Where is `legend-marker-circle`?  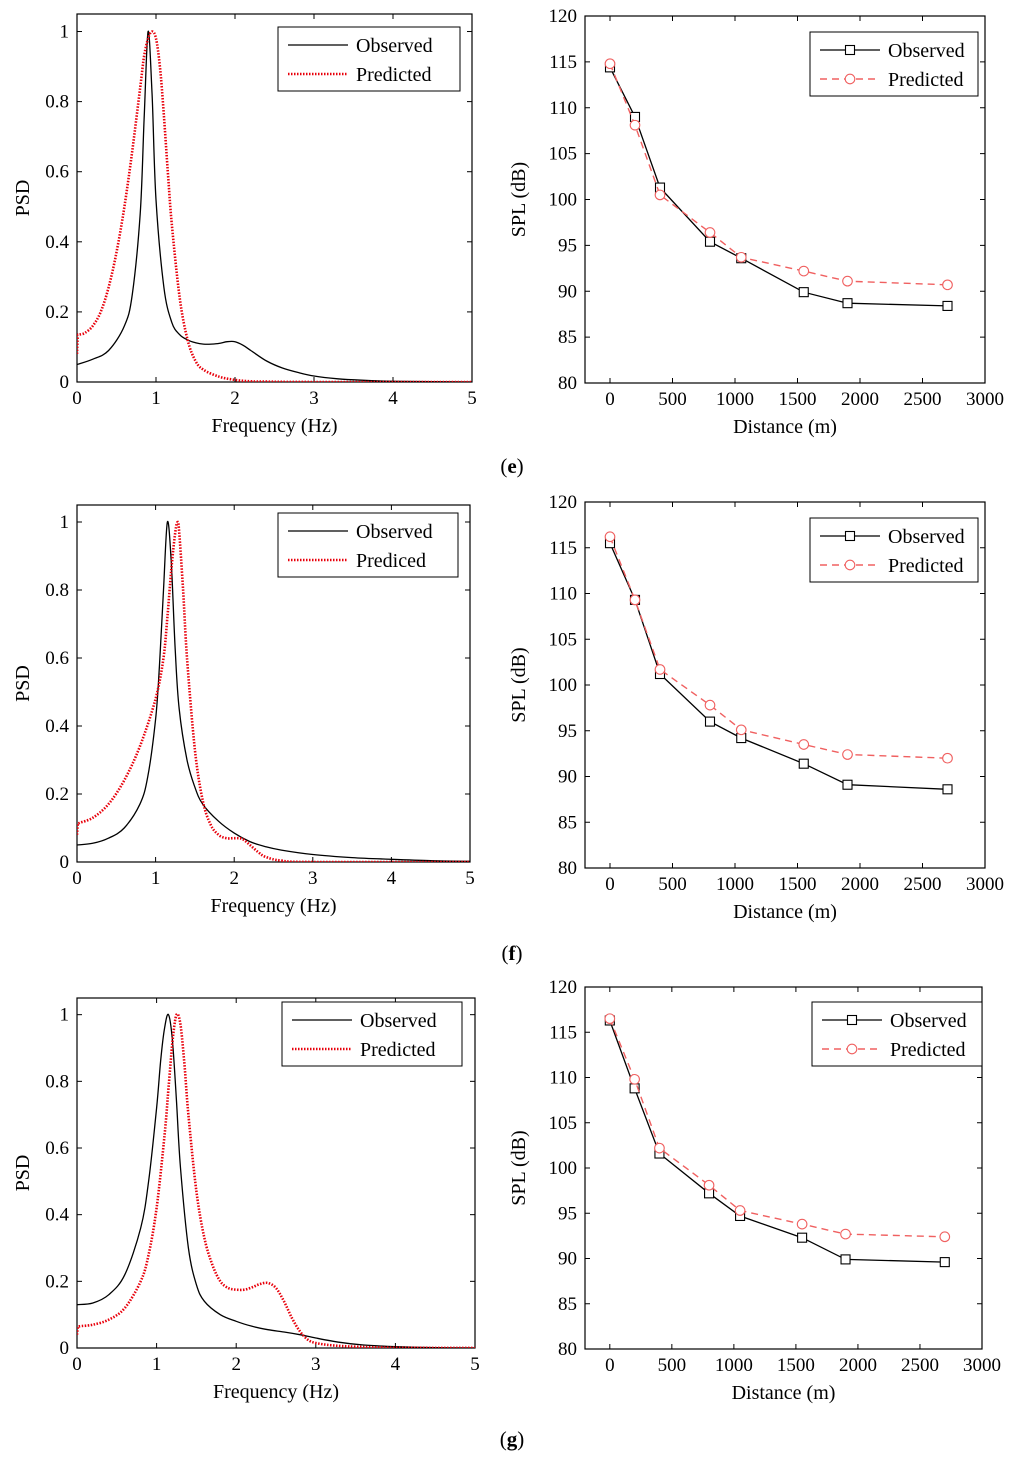 legend-marker-circle is located at coordinates (852, 1049).